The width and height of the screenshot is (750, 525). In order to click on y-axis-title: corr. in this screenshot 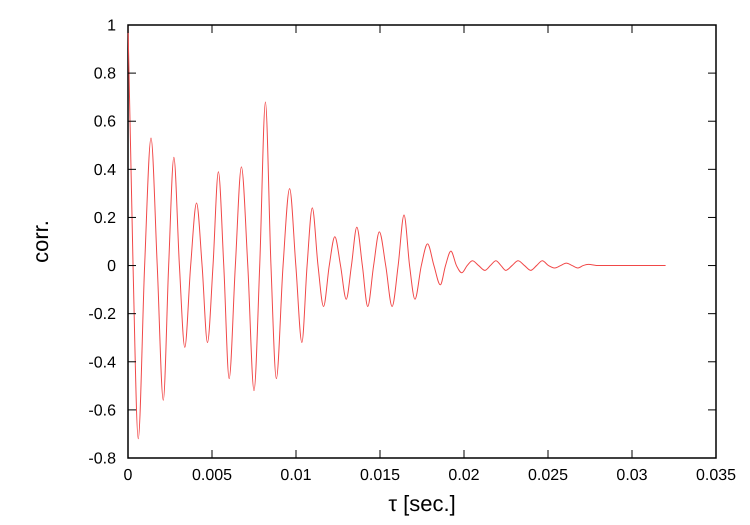, I will do `click(40, 241)`.